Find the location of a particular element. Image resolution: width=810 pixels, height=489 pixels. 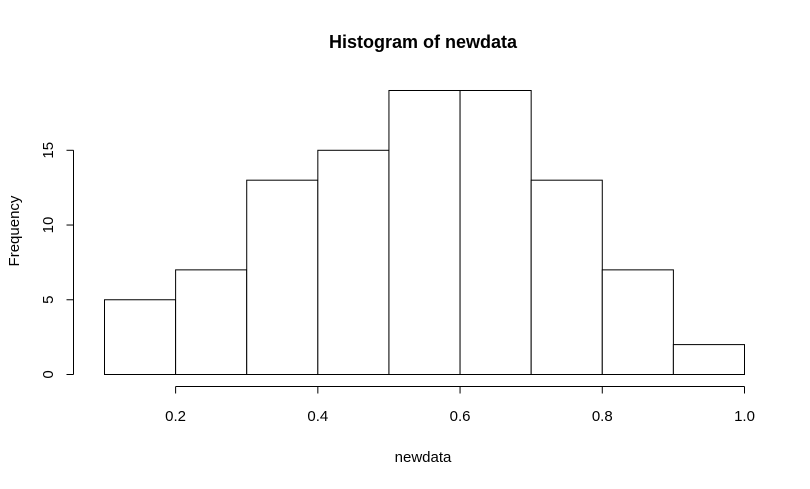

x-axis: 0.2 0.4 0.6 0.8 1.0 is located at coordinates (460, 405).